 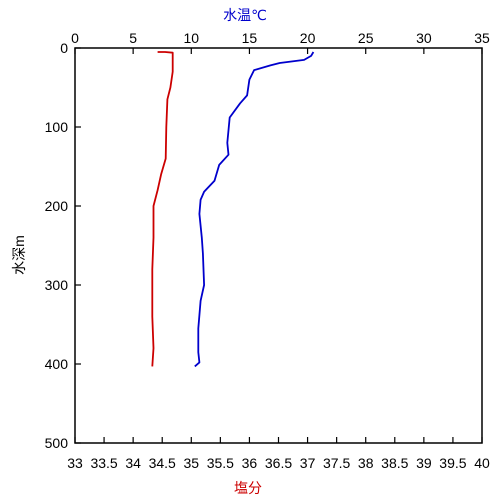 What do you see at coordinates (424, 38) in the screenshot?
I see `top-x-tick-label: 30` at bounding box center [424, 38].